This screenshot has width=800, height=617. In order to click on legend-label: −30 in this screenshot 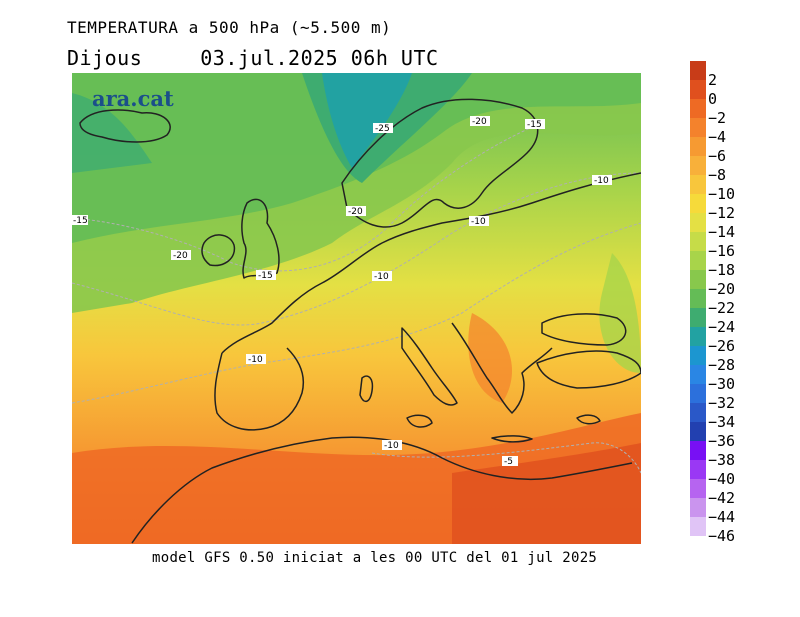, I will do `click(722, 384)`.